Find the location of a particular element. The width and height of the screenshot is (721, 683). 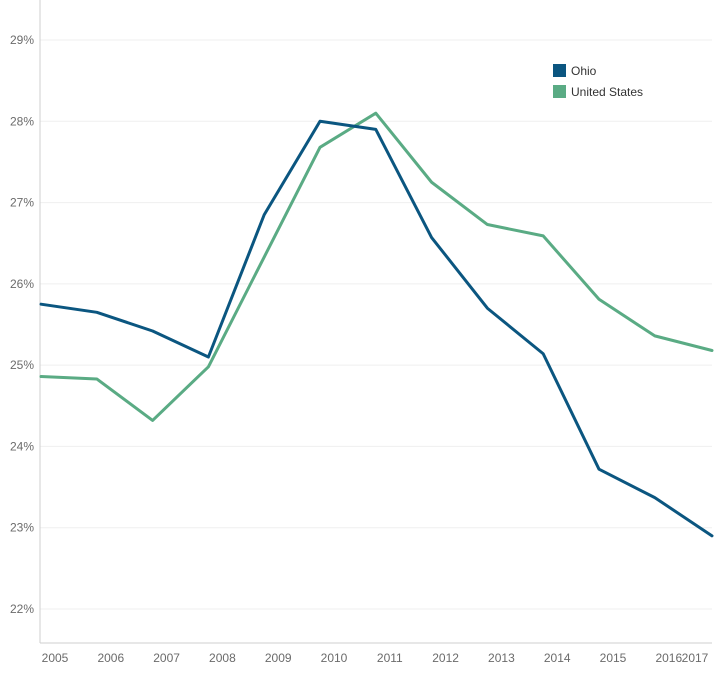

y-tick-labels: 22% 23% 24% 25% 26% 27% 28% 29% is located at coordinates (22, 324).